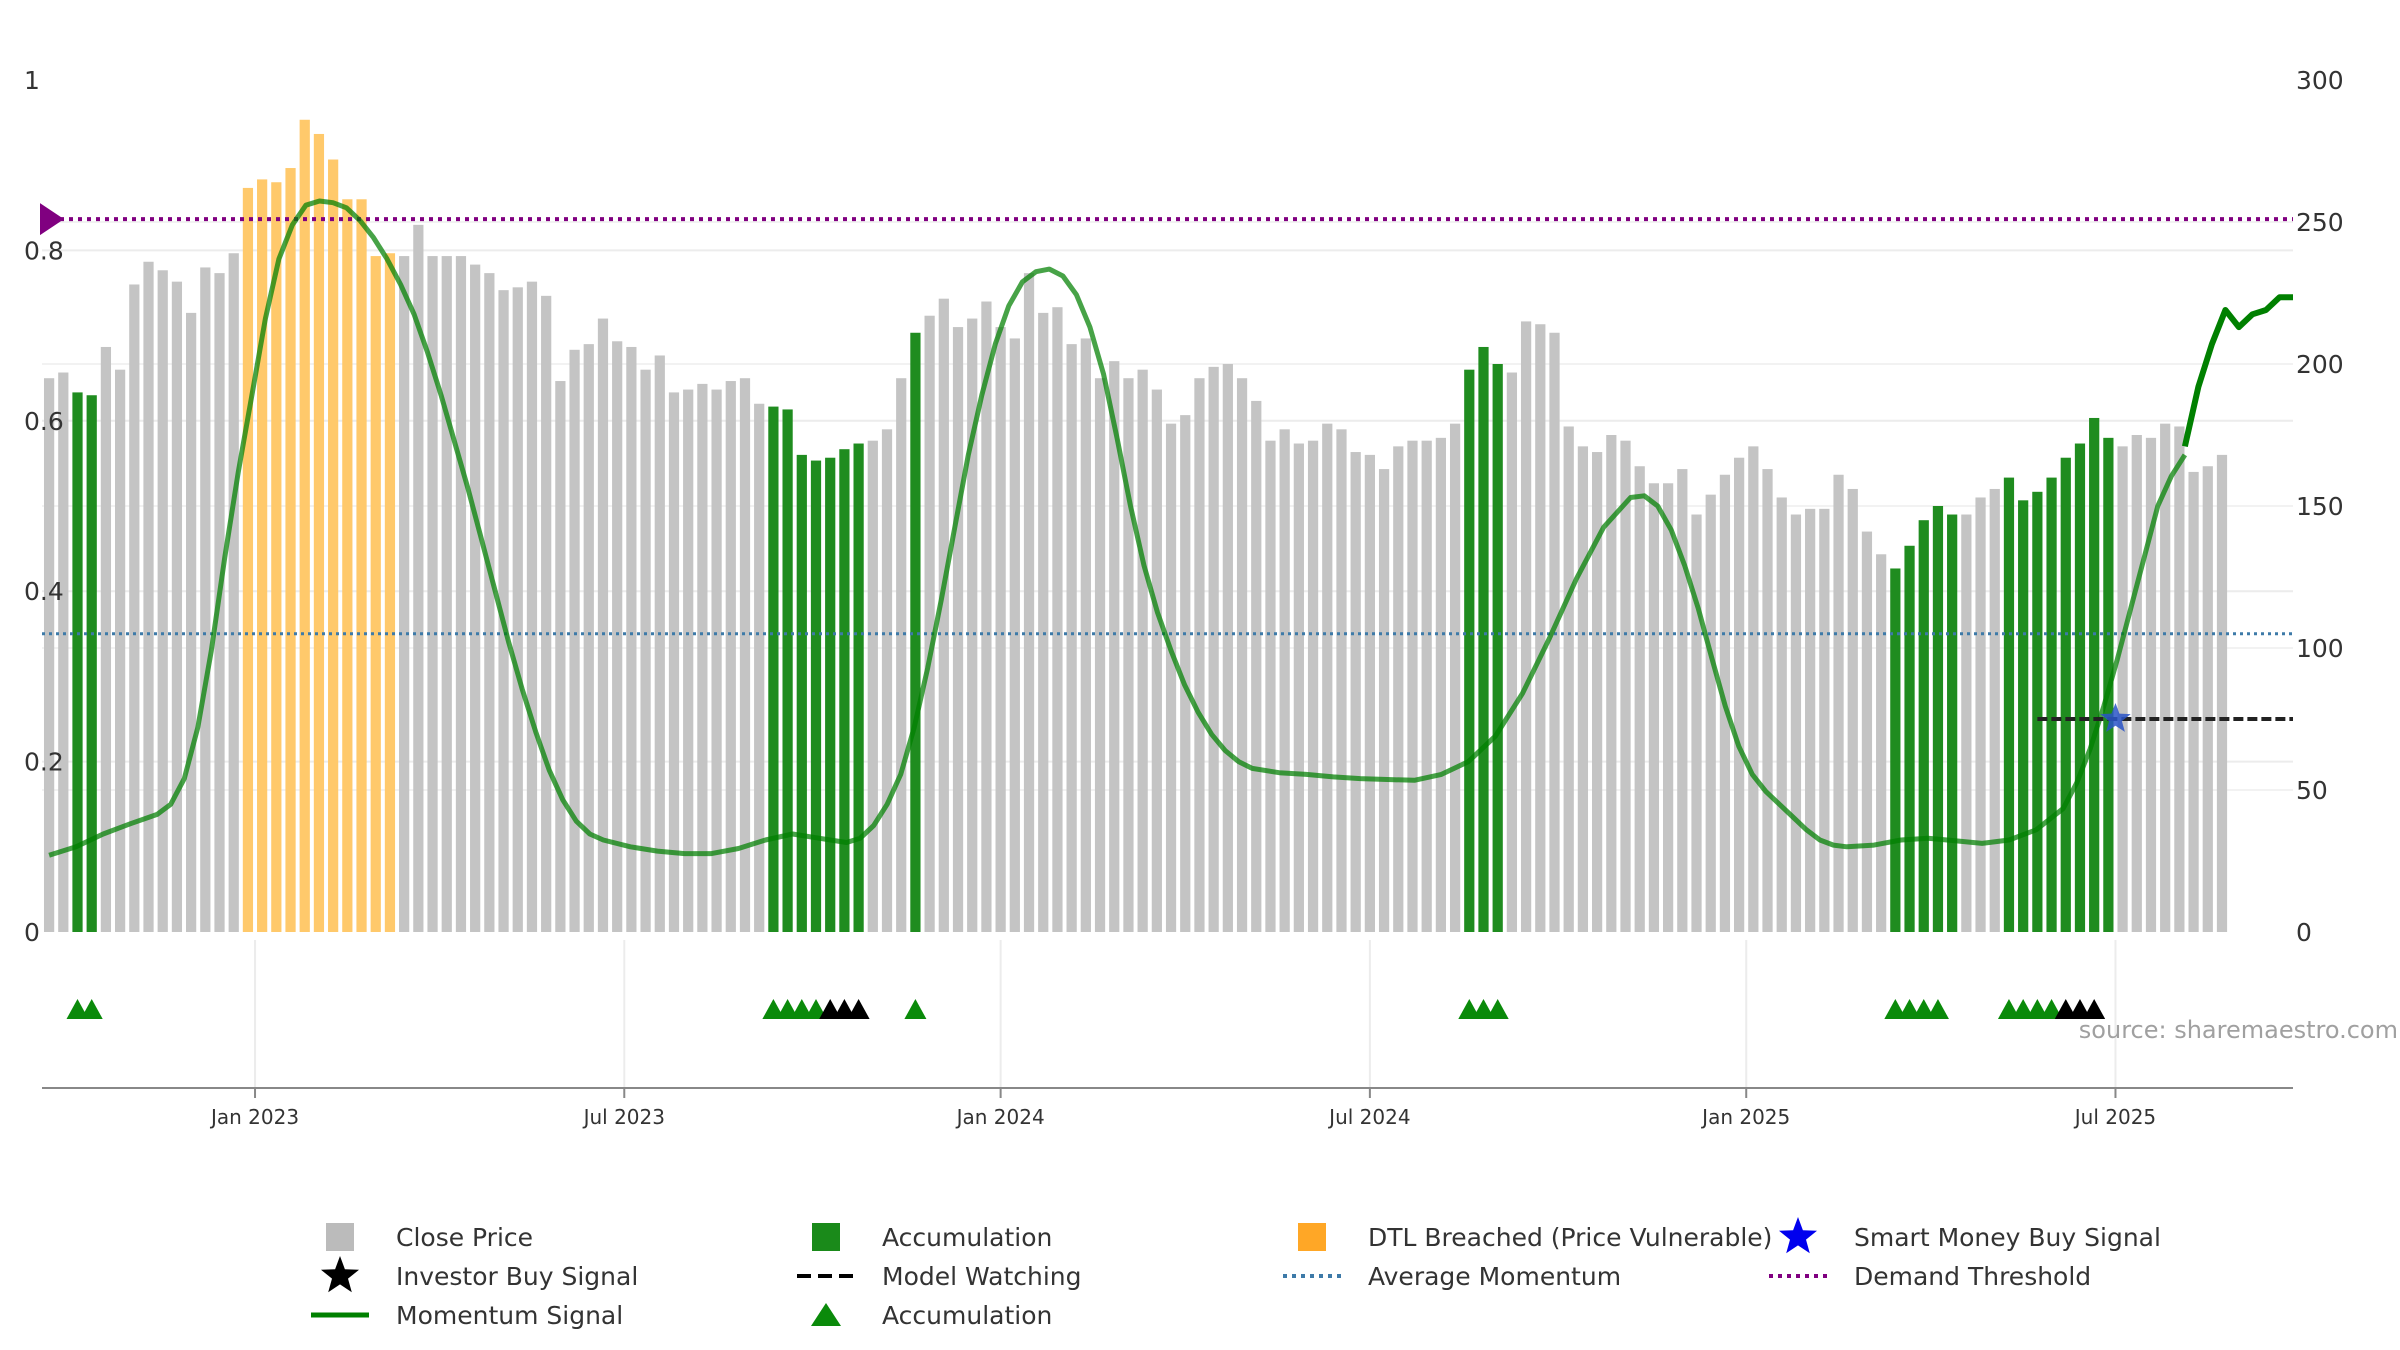  Describe the element at coordinates (44, 250) in the screenshot. I see `left-axis-tick: 0.8` at that location.